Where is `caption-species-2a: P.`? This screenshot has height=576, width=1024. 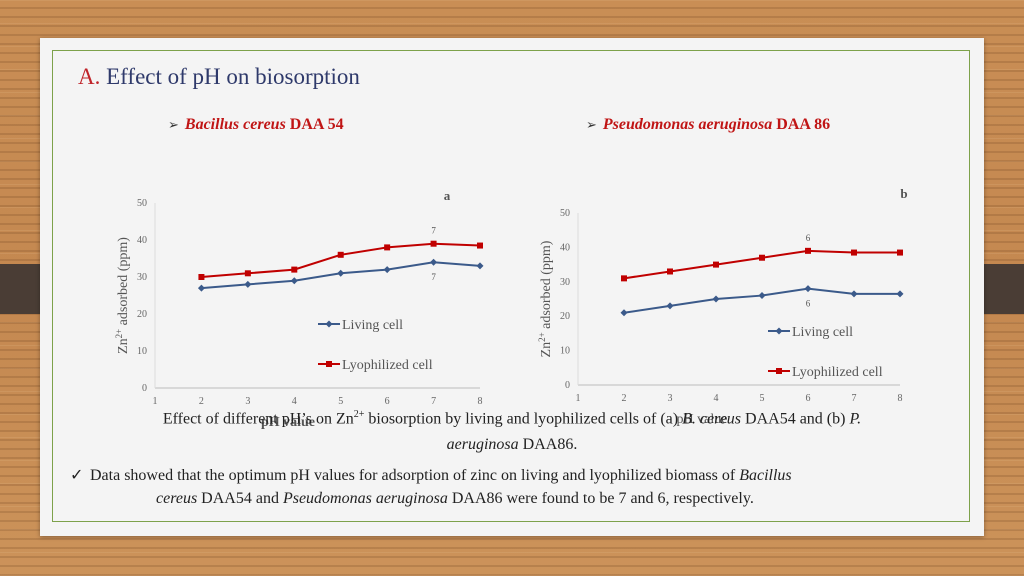
caption-species-2a: P. is located at coordinates (855, 419).